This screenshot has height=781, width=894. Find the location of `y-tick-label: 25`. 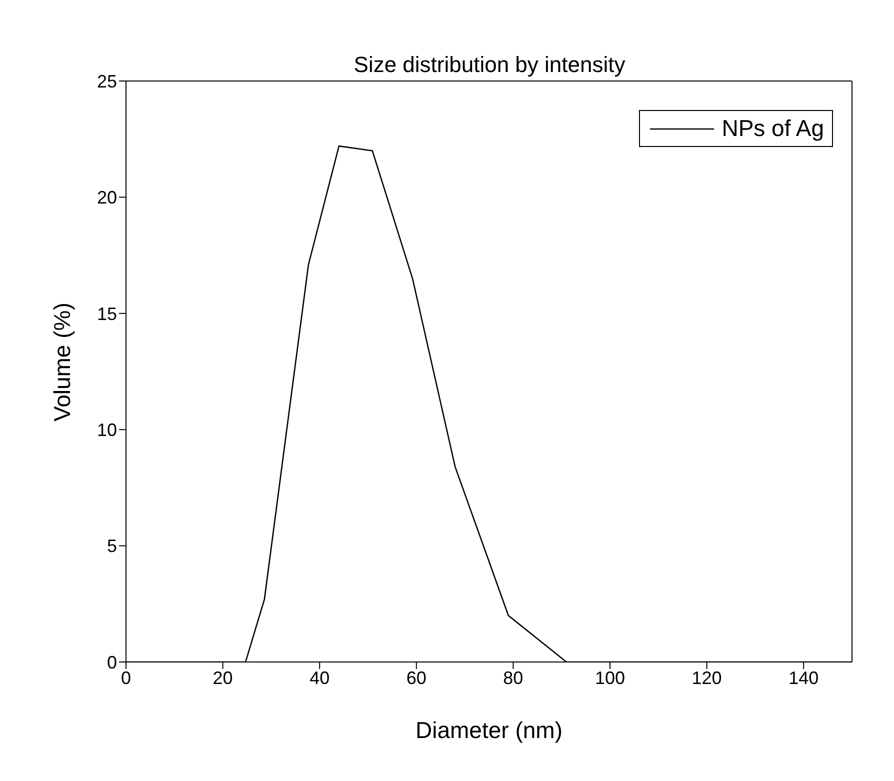

y-tick-label: 25 is located at coordinates (106, 81).